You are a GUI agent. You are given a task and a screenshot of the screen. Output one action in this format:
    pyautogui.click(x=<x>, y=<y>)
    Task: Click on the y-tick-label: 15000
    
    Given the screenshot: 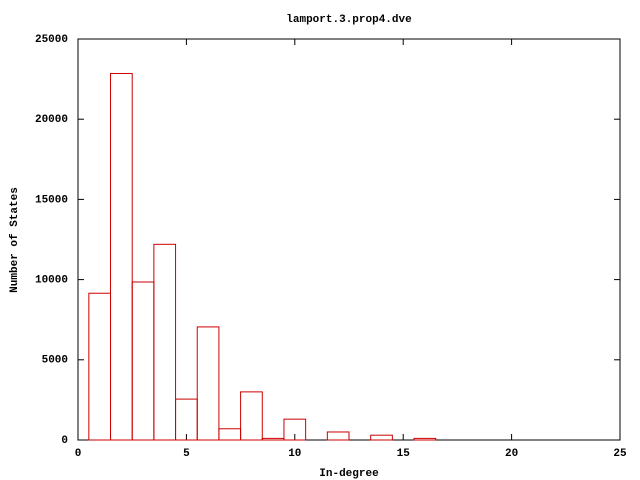 What is the action you would take?
    pyautogui.click(x=51, y=200)
    